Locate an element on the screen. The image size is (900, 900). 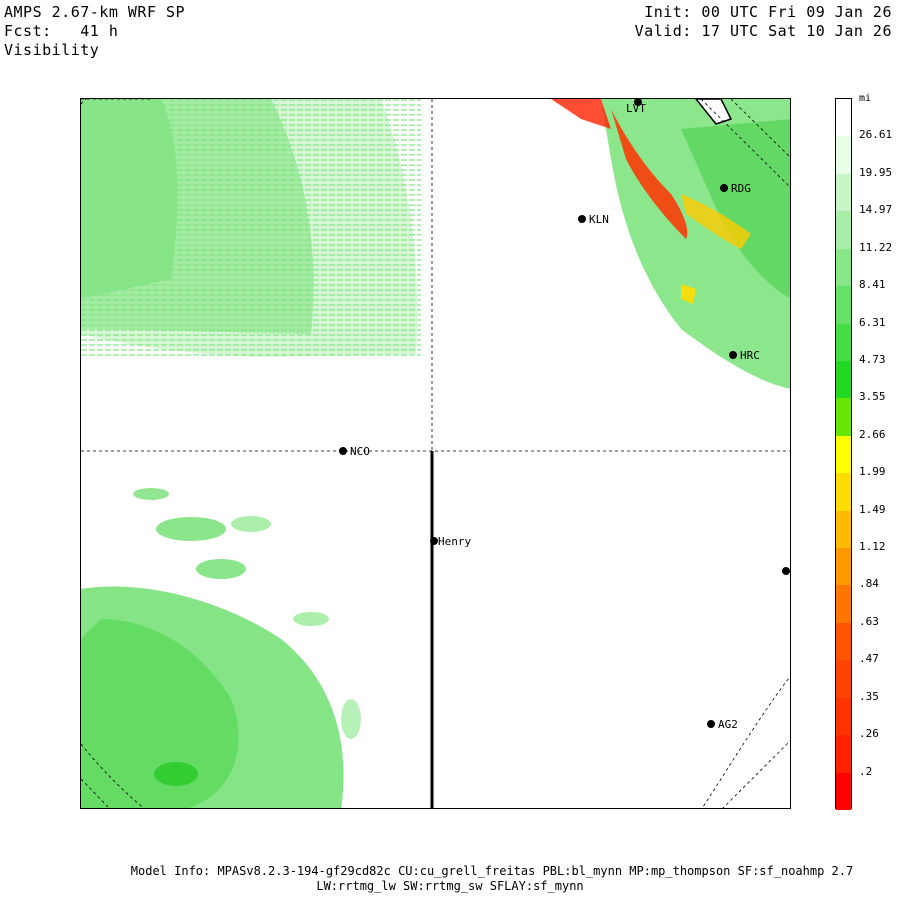
station-ag2: AG2 is located at coordinates (722, 724).